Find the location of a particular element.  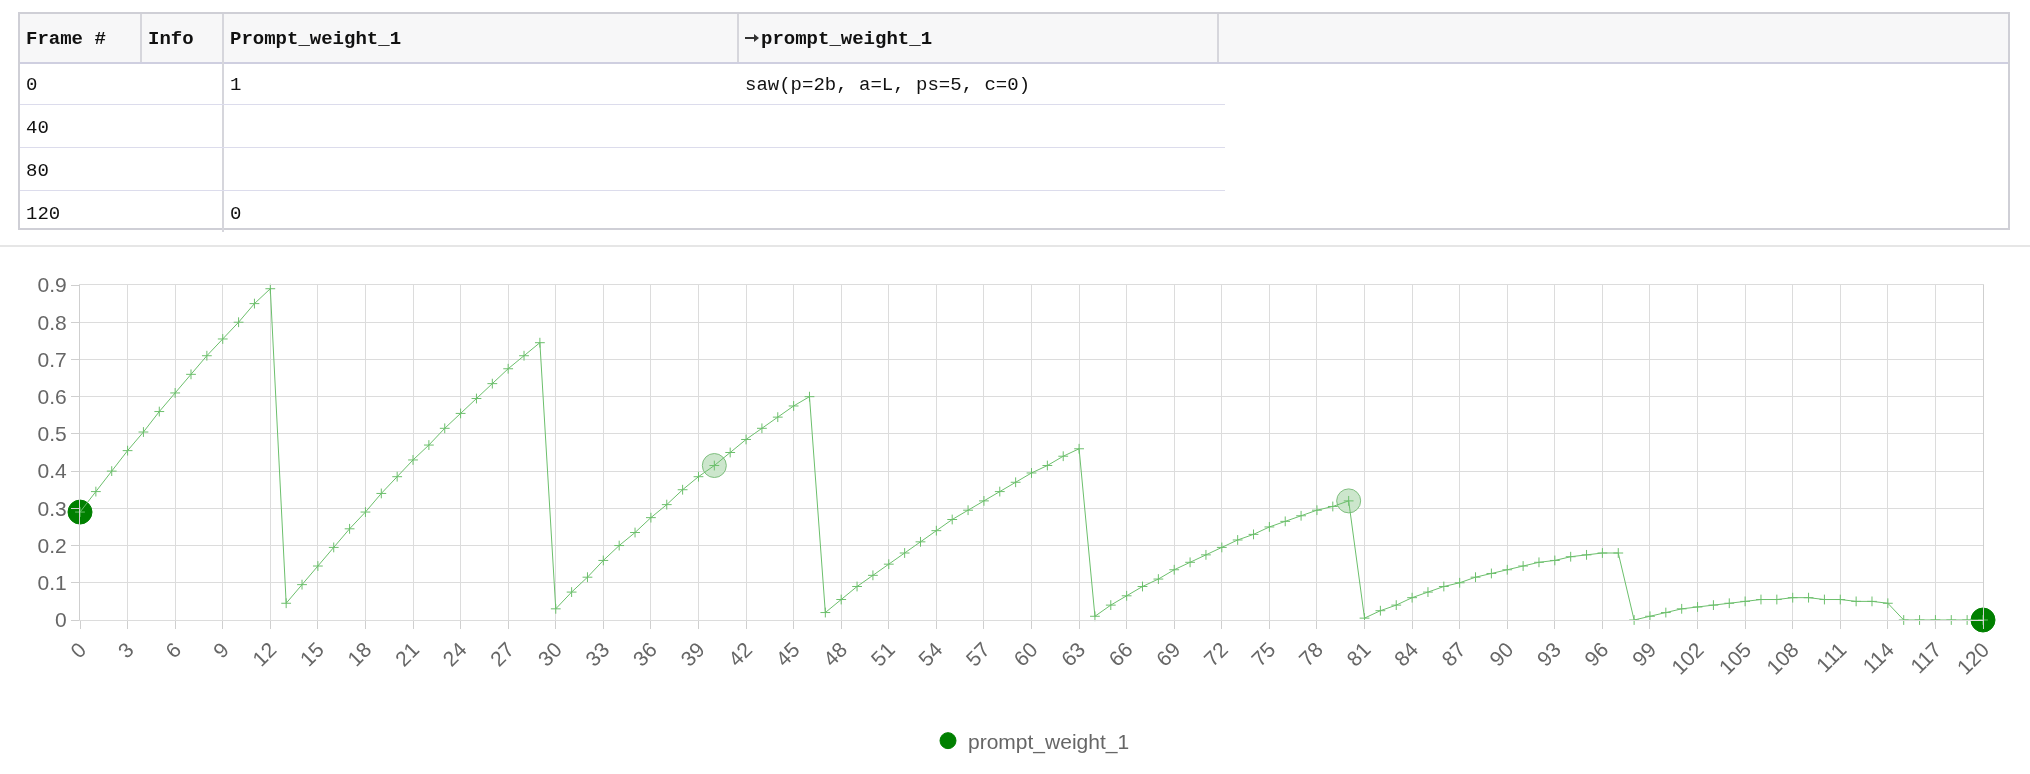

x-tick-label: 3 is located at coordinates (125, 650).